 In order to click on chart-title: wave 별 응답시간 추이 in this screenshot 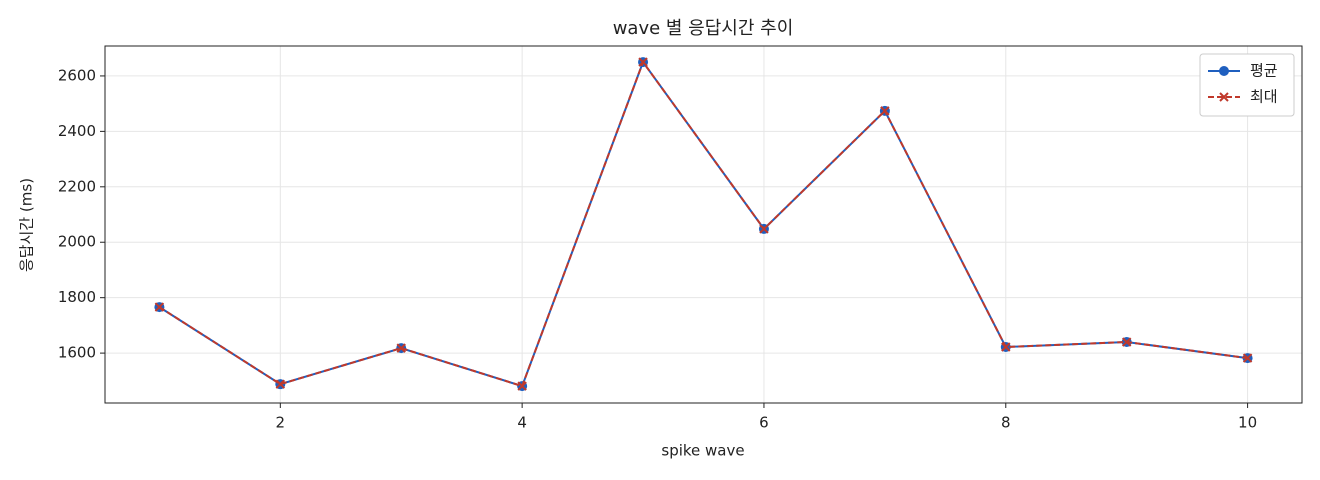, I will do `click(703, 28)`.